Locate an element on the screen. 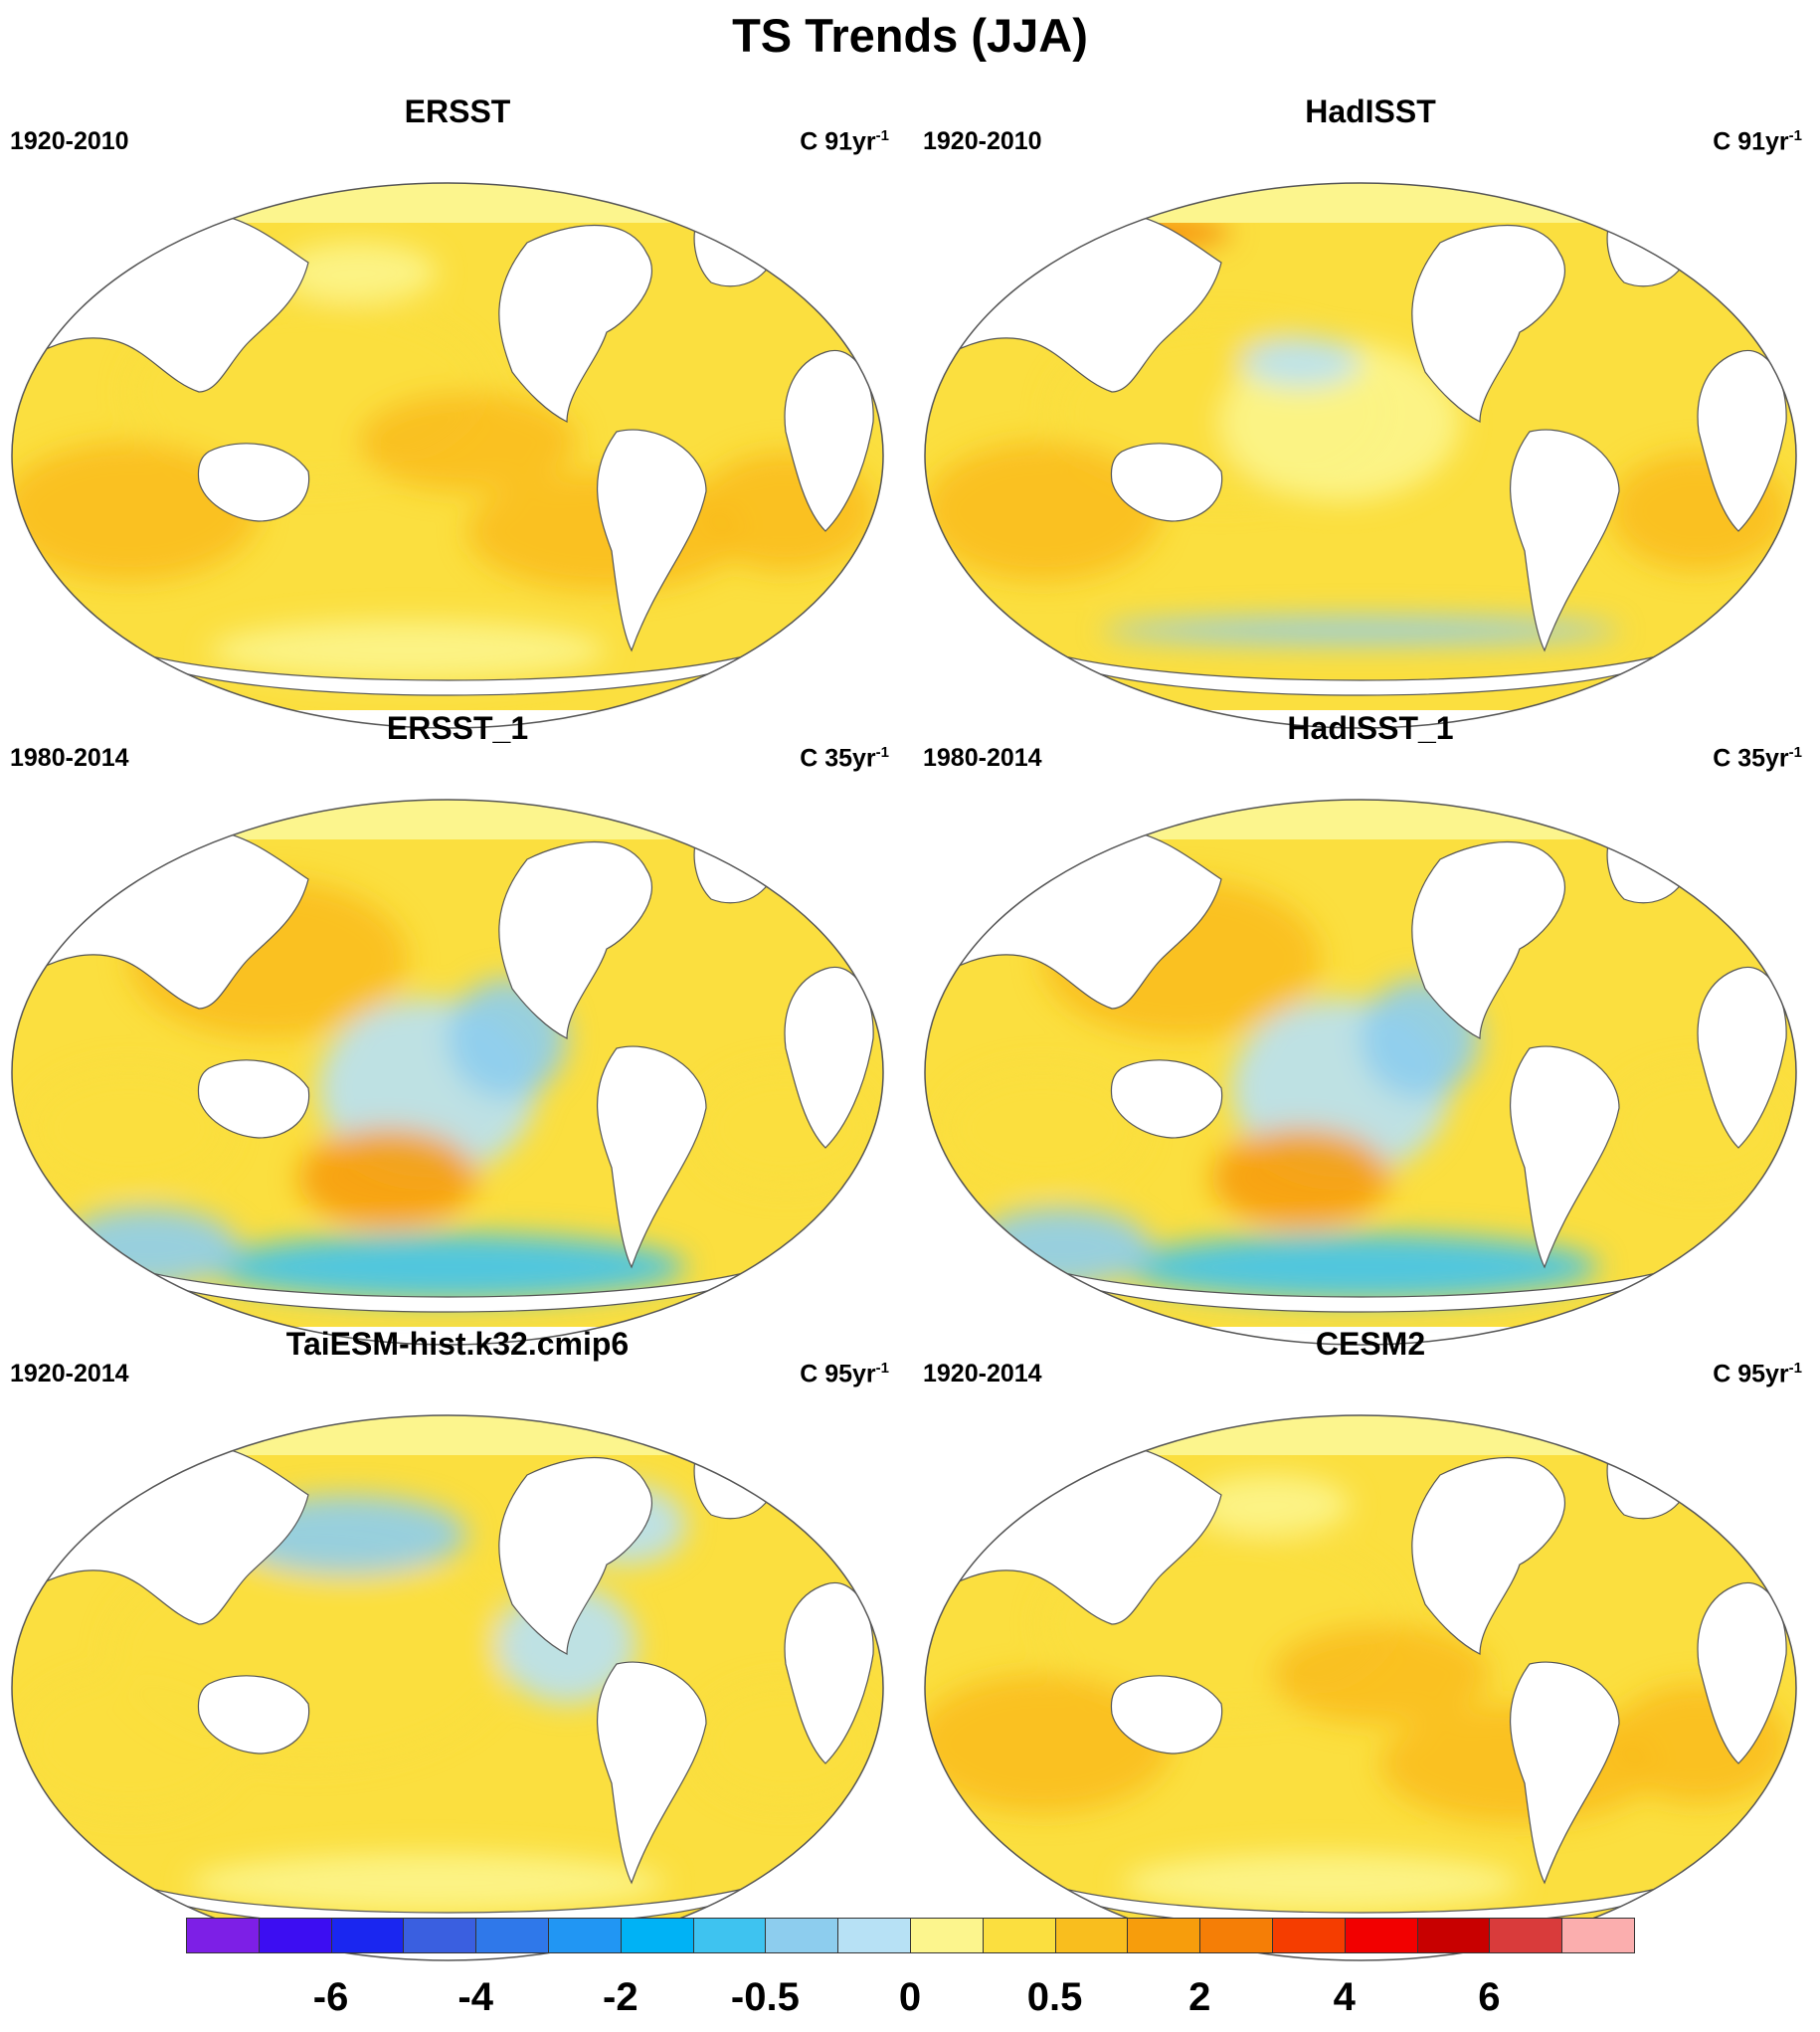  panel-units: C 91yr-1 is located at coordinates (844, 142).